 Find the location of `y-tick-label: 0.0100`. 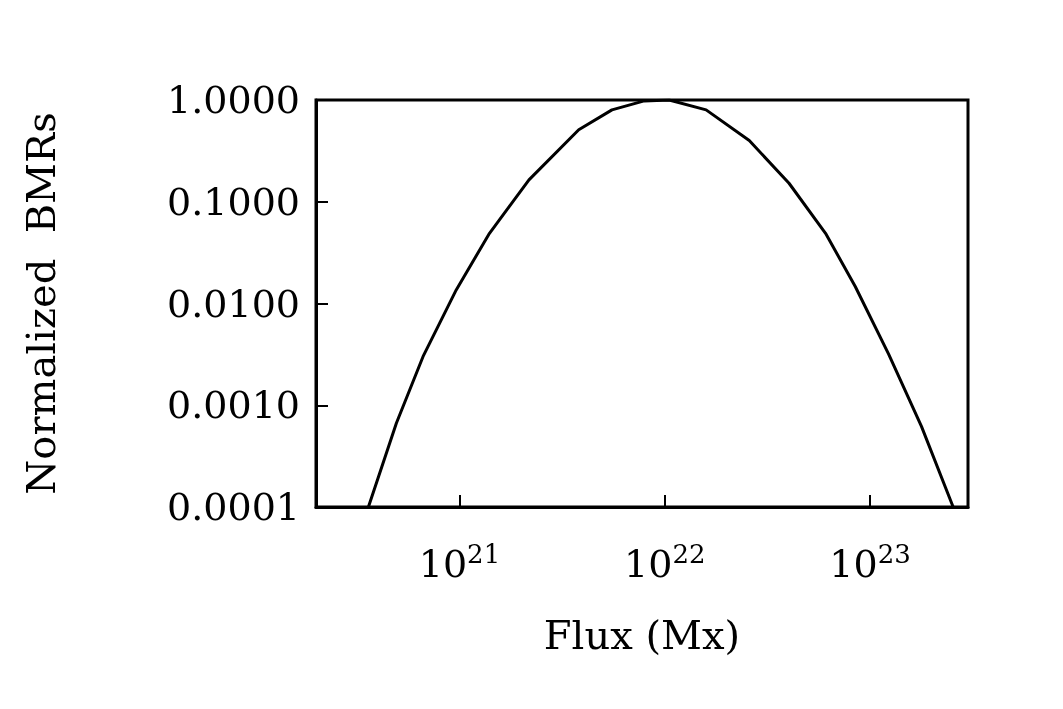

y-tick-label: 0.0100 is located at coordinates (233, 303).